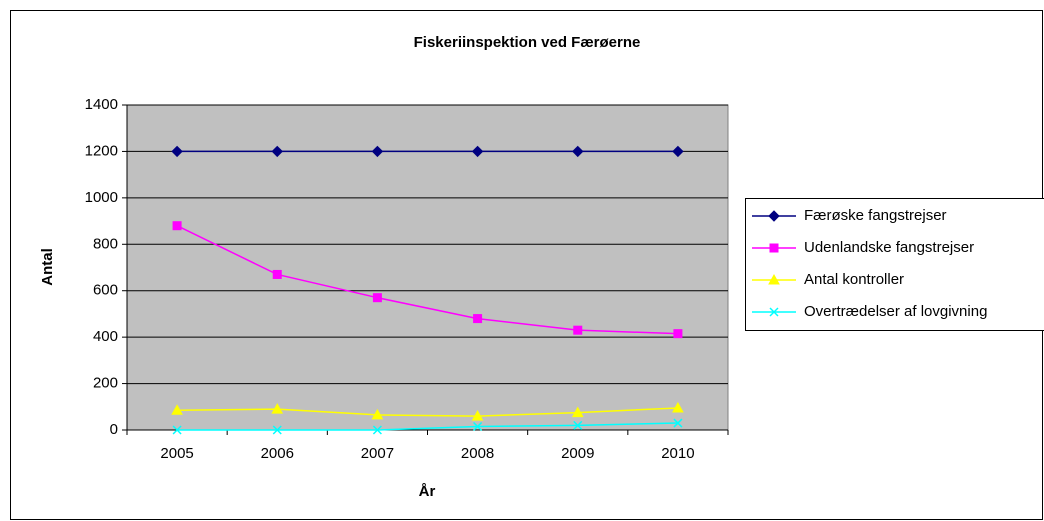 This screenshot has width=1044, height=521. Describe the element at coordinates (105, 290) in the screenshot. I see `y-tick-label: 600` at that location.